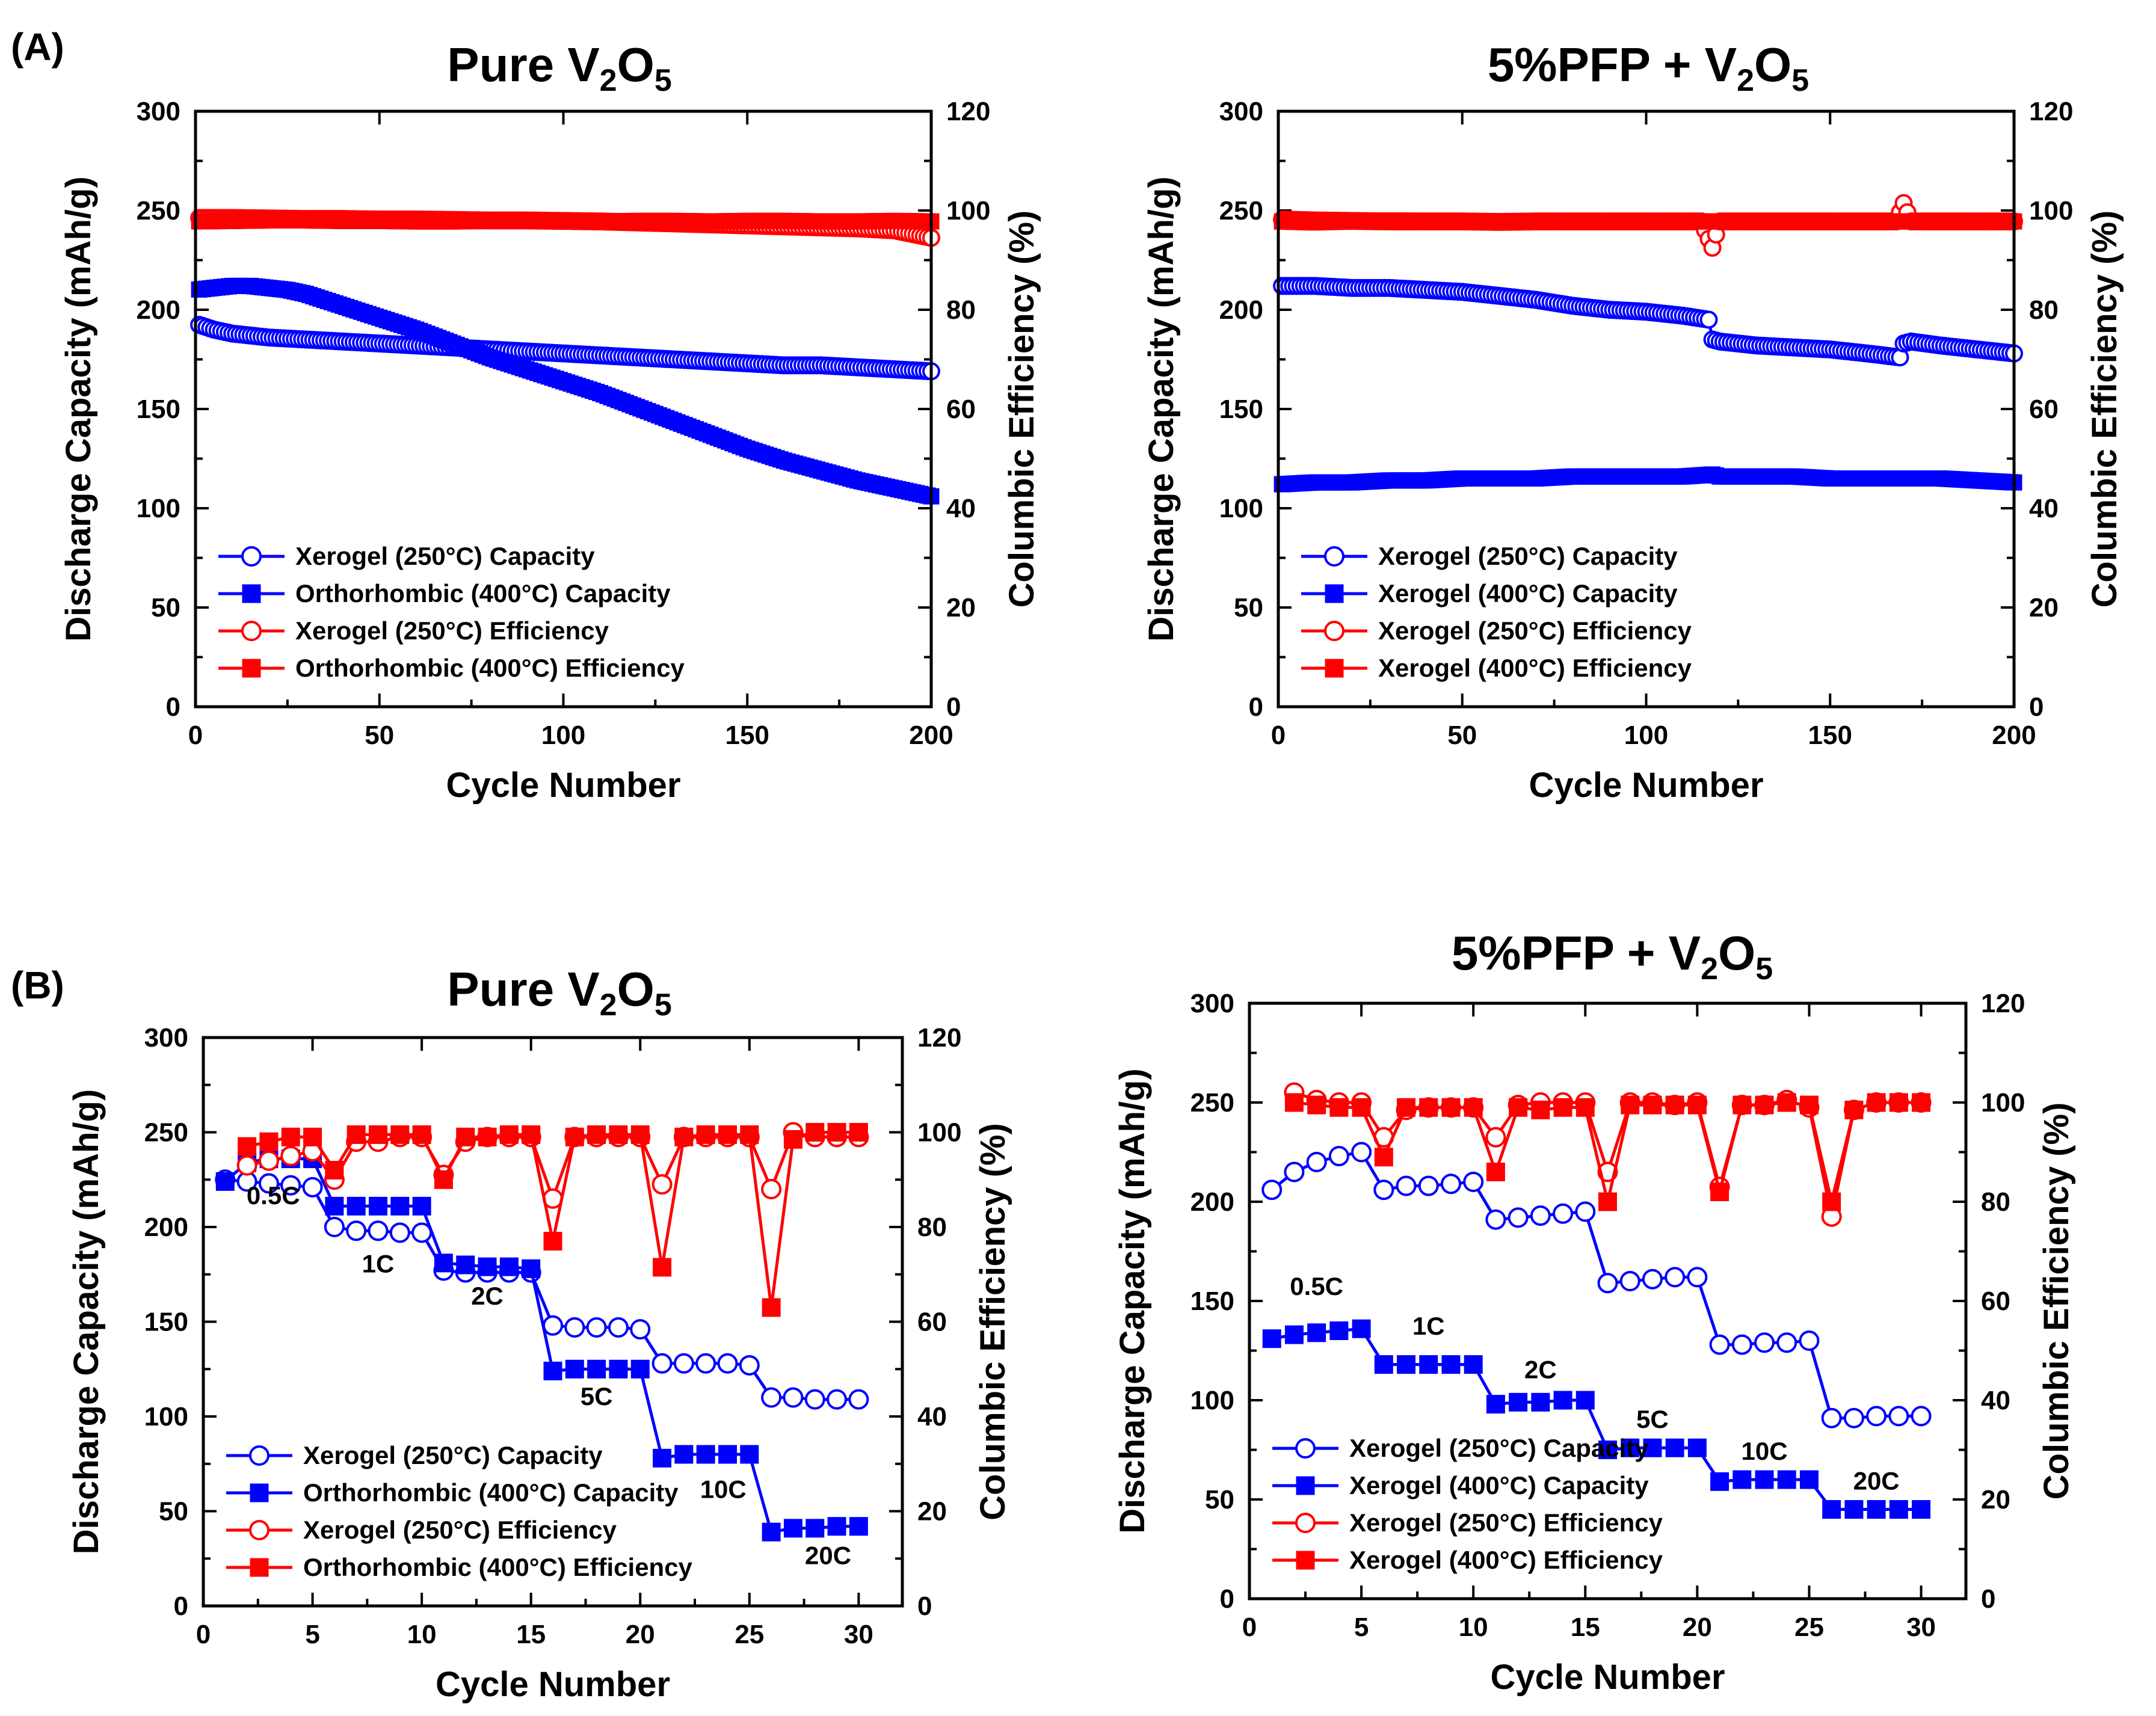  What do you see at coordinates (1362, 1627) in the screenshot?
I see `x-tick-label: 5` at bounding box center [1362, 1627].